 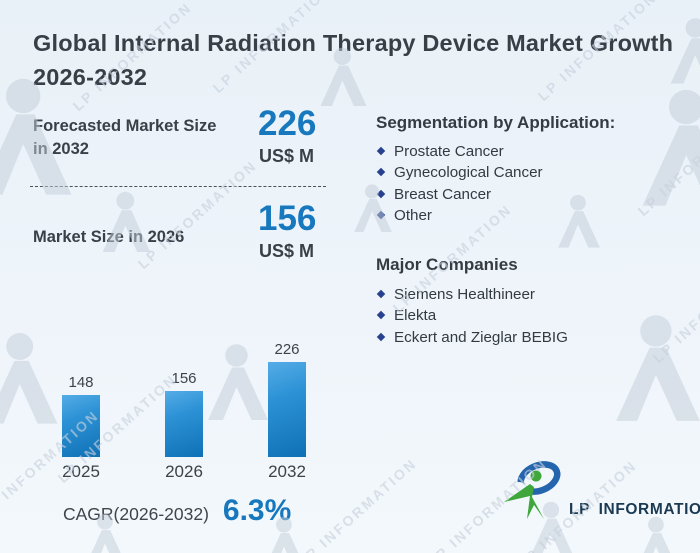 What do you see at coordinates (481, 337) in the screenshot?
I see `company-label: Eckert and Zieglar BEBIG` at bounding box center [481, 337].